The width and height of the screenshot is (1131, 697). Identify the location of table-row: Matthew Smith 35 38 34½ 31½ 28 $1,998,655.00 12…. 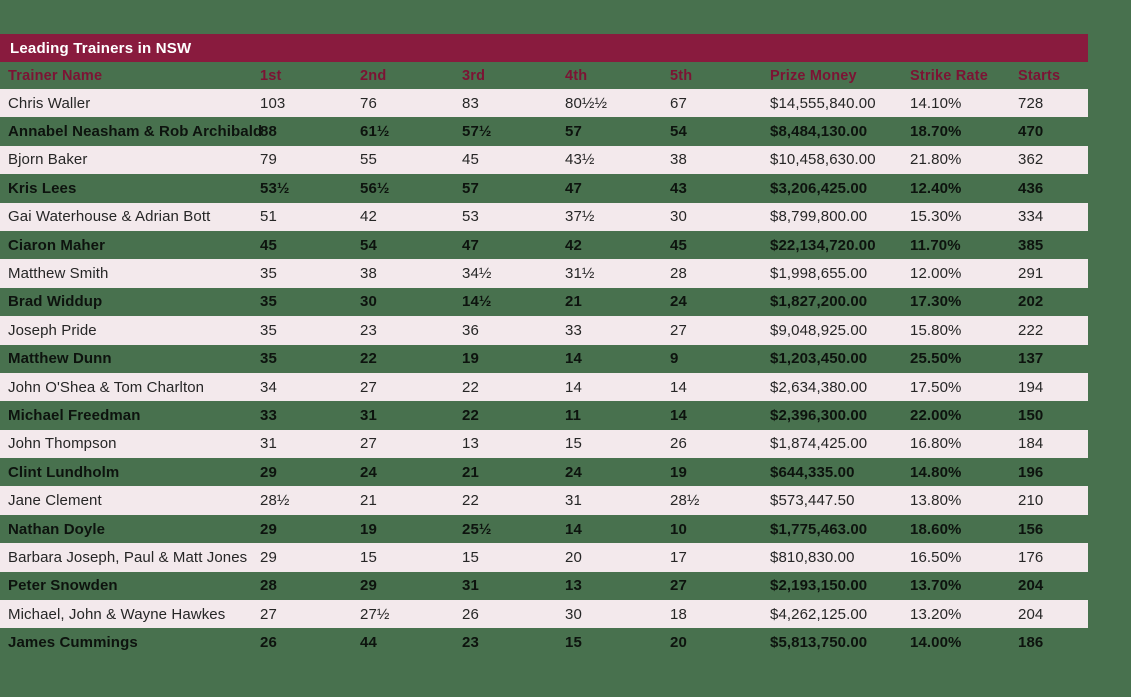
(544, 273).